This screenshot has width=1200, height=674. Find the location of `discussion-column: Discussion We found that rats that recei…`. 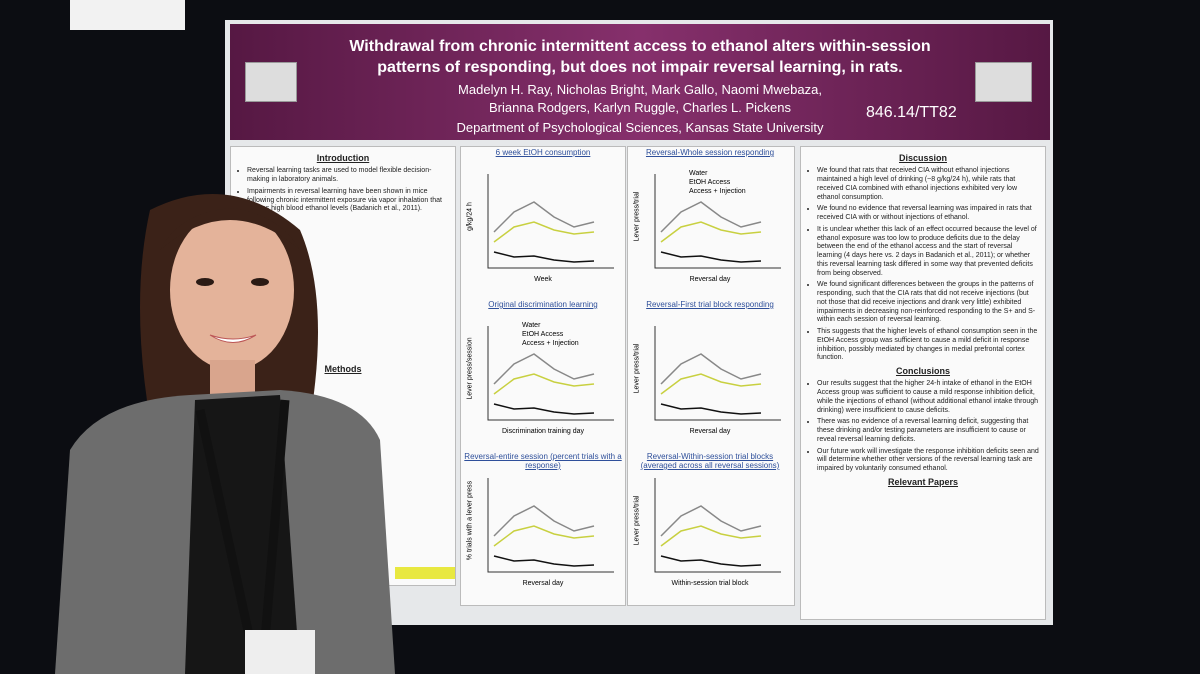

discussion-column: Discussion We found that rats that recei… is located at coordinates (923, 383).